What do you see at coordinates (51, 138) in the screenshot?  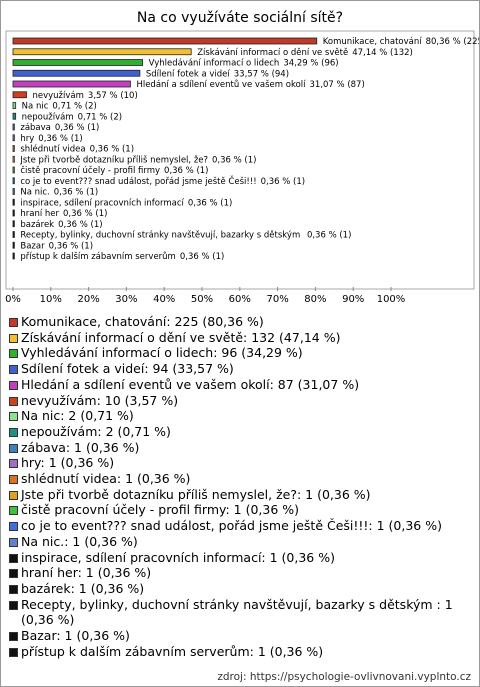 I see `bar-label: hry 0,36 % (1)` at bounding box center [51, 138].